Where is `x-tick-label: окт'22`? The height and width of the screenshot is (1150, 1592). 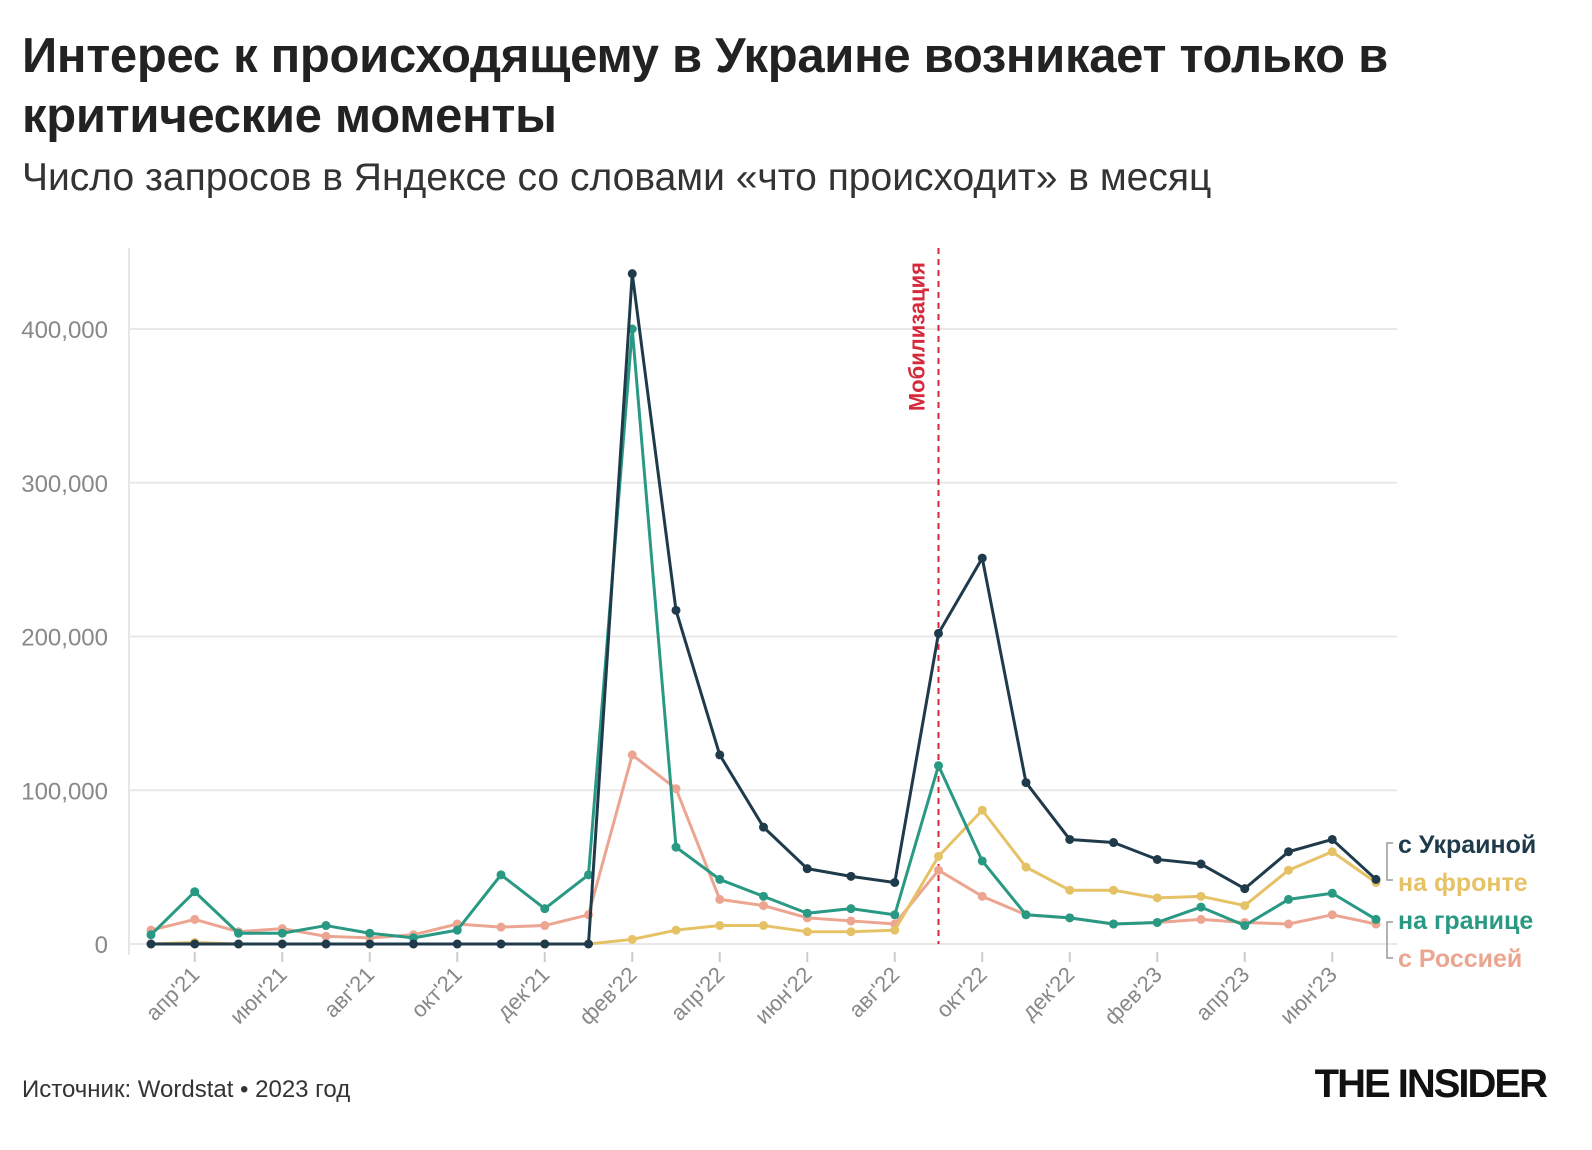
x-tick-label: окт'22 is located at coordinates (961, 992).